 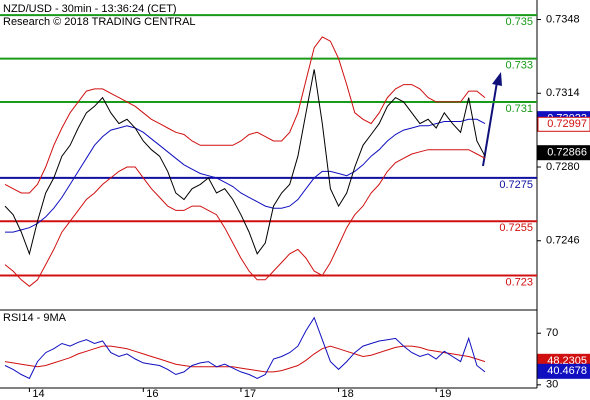 I want to click on y-tick-label: 70, so click(x=552, y=333).